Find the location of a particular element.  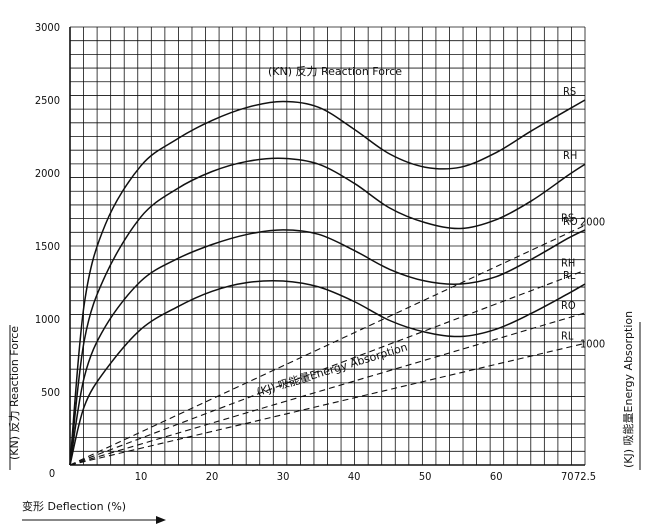

x-tick-label: 50 is located at coordinates (425, 476).